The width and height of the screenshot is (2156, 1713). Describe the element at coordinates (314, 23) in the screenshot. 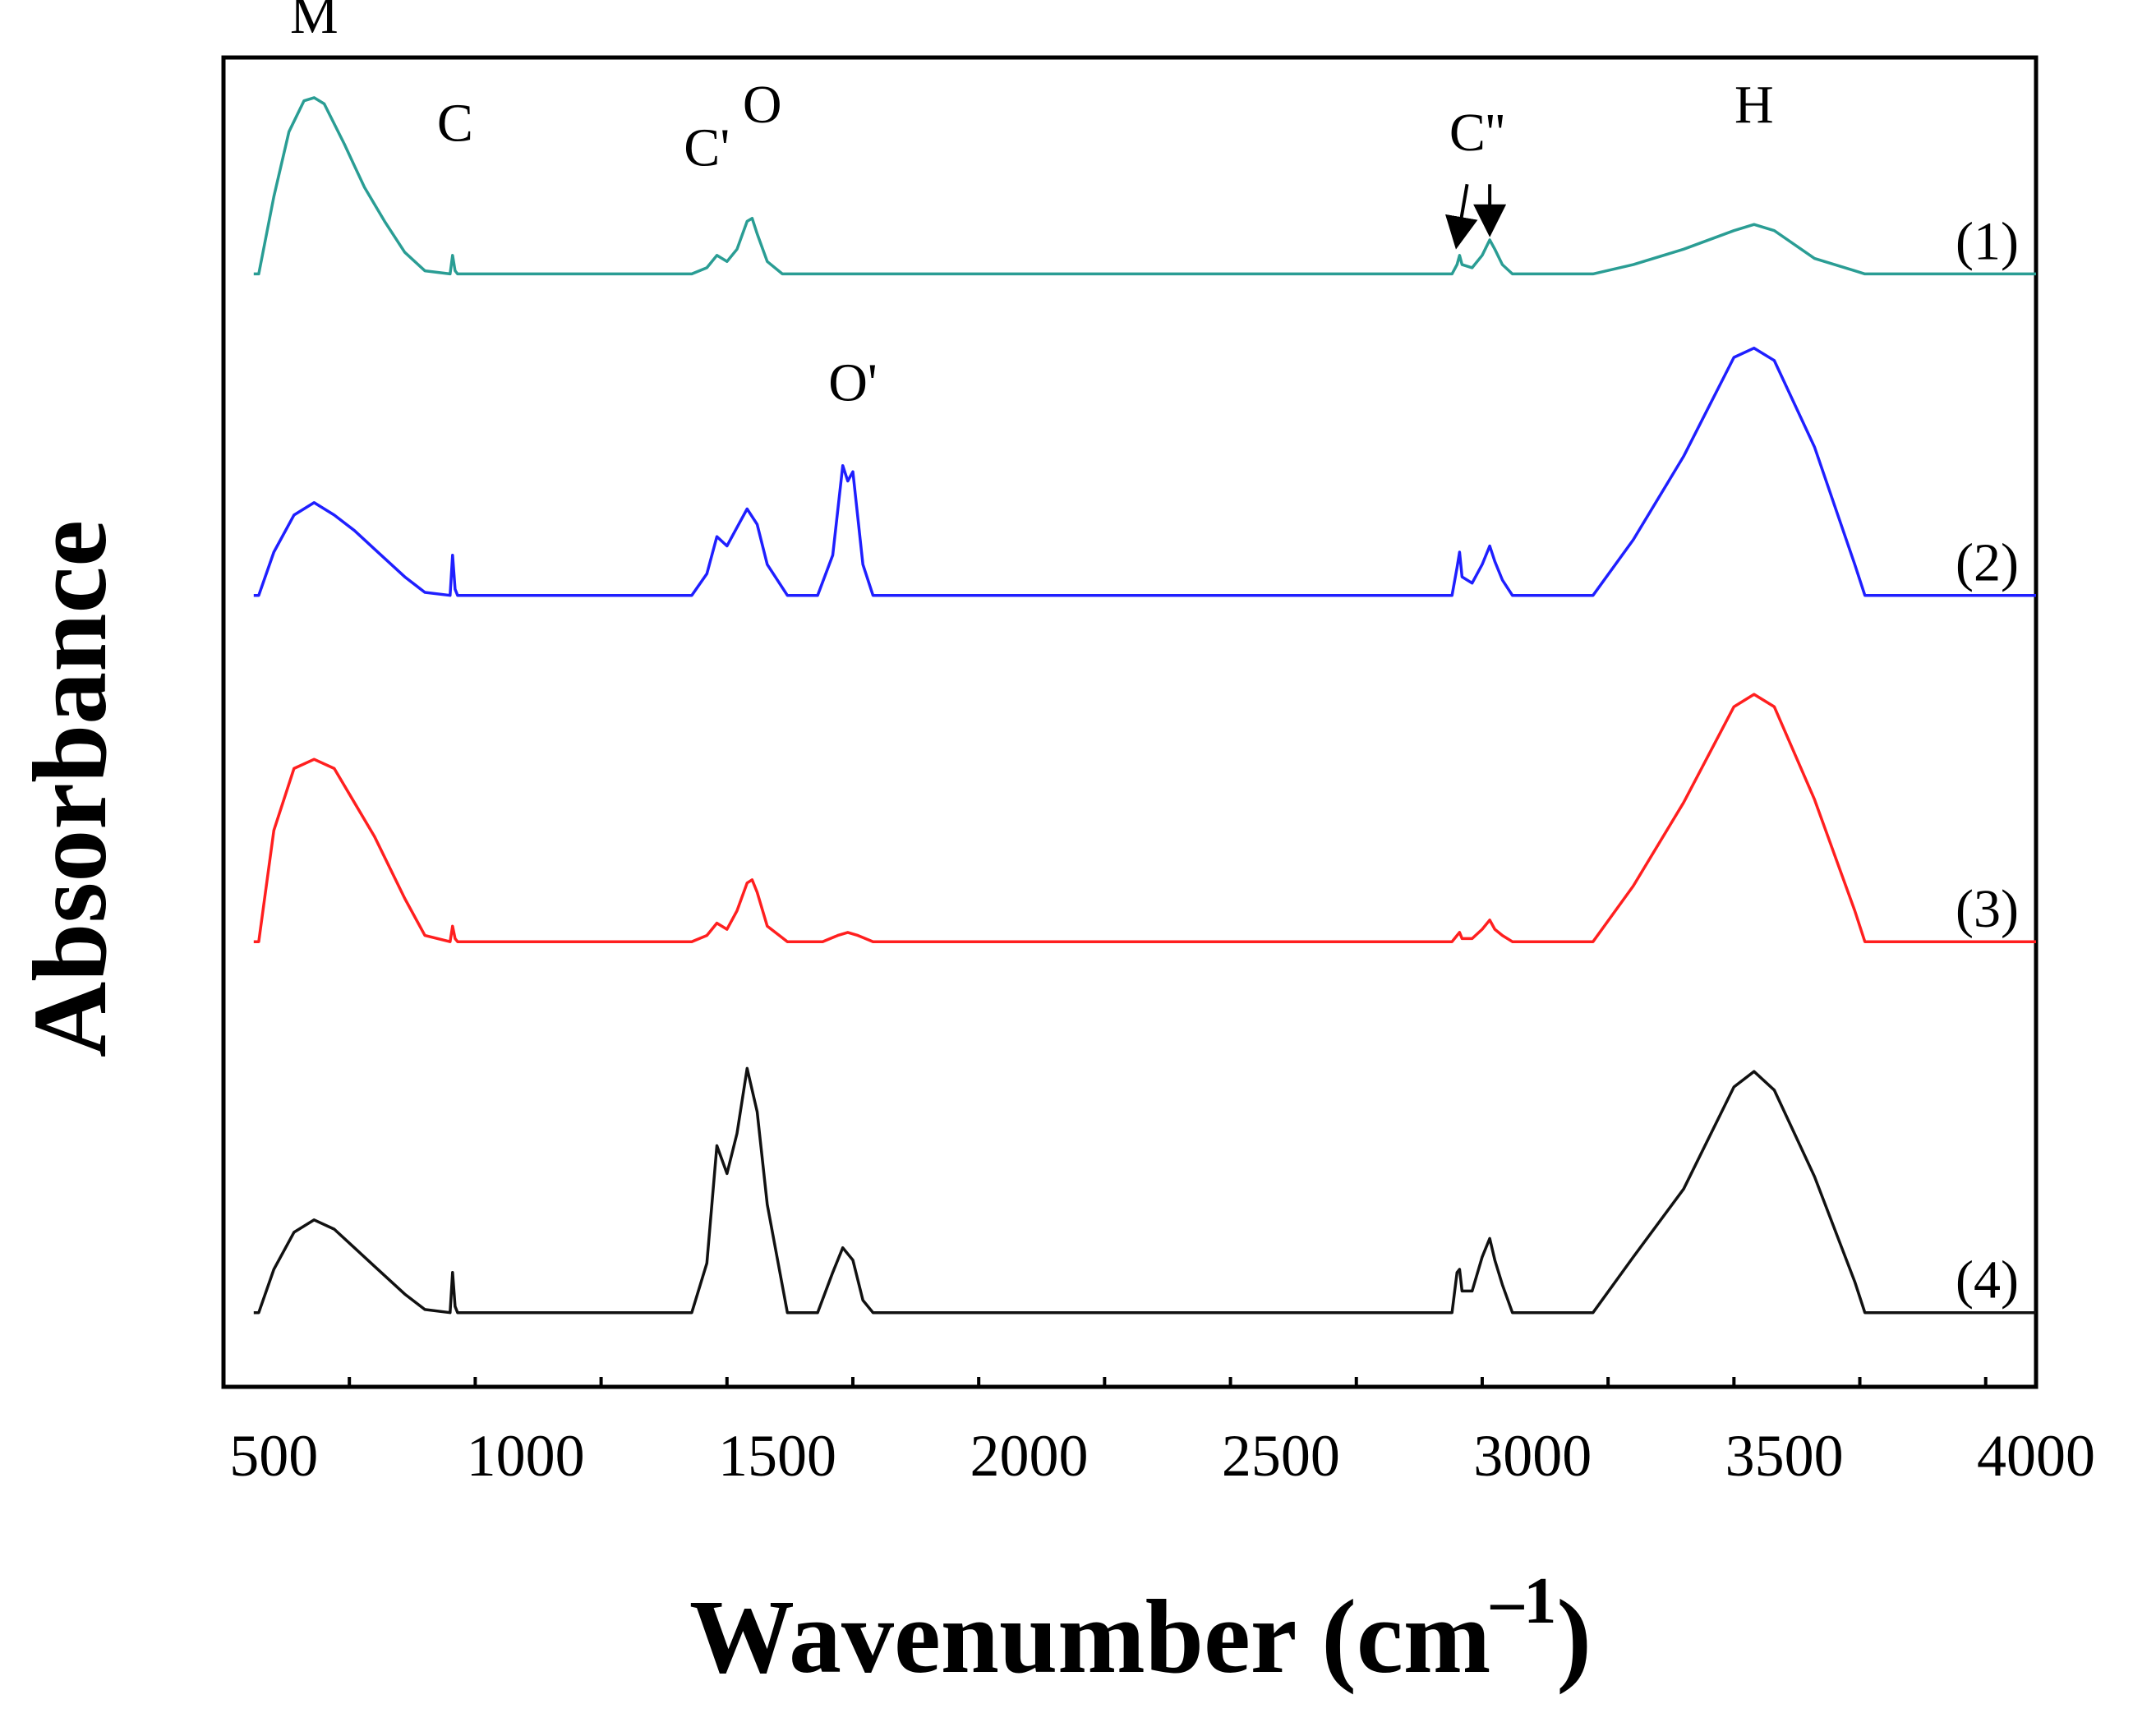

I see `peak-label: M` at that location.